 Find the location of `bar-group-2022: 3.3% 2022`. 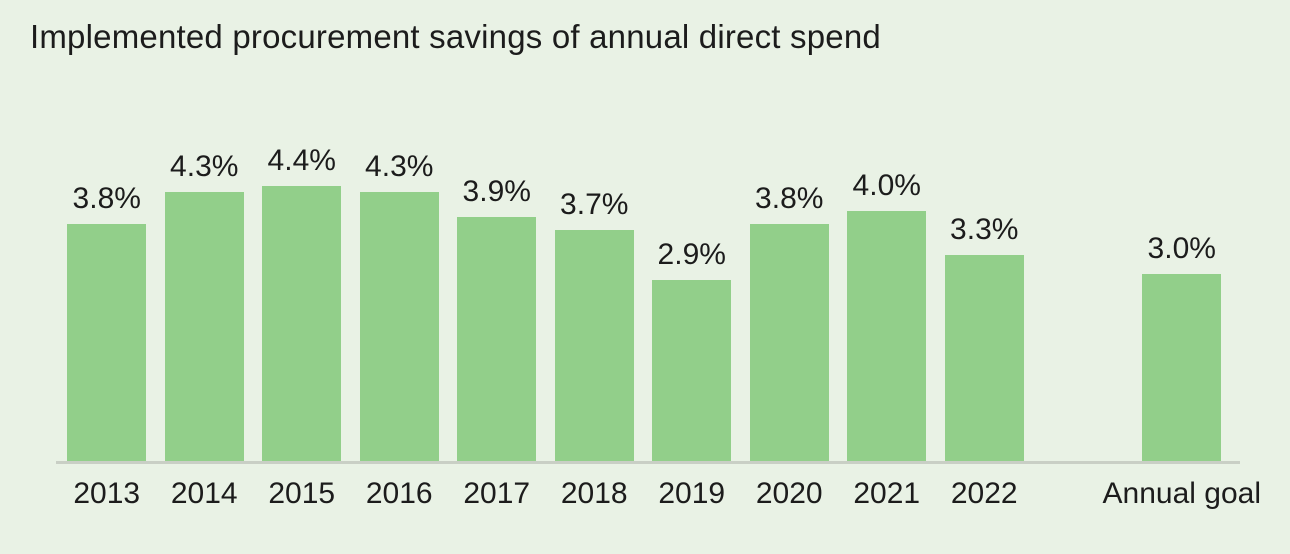

bar-group-2022: 3.3% 2022 is located at coordinates (985, 361).